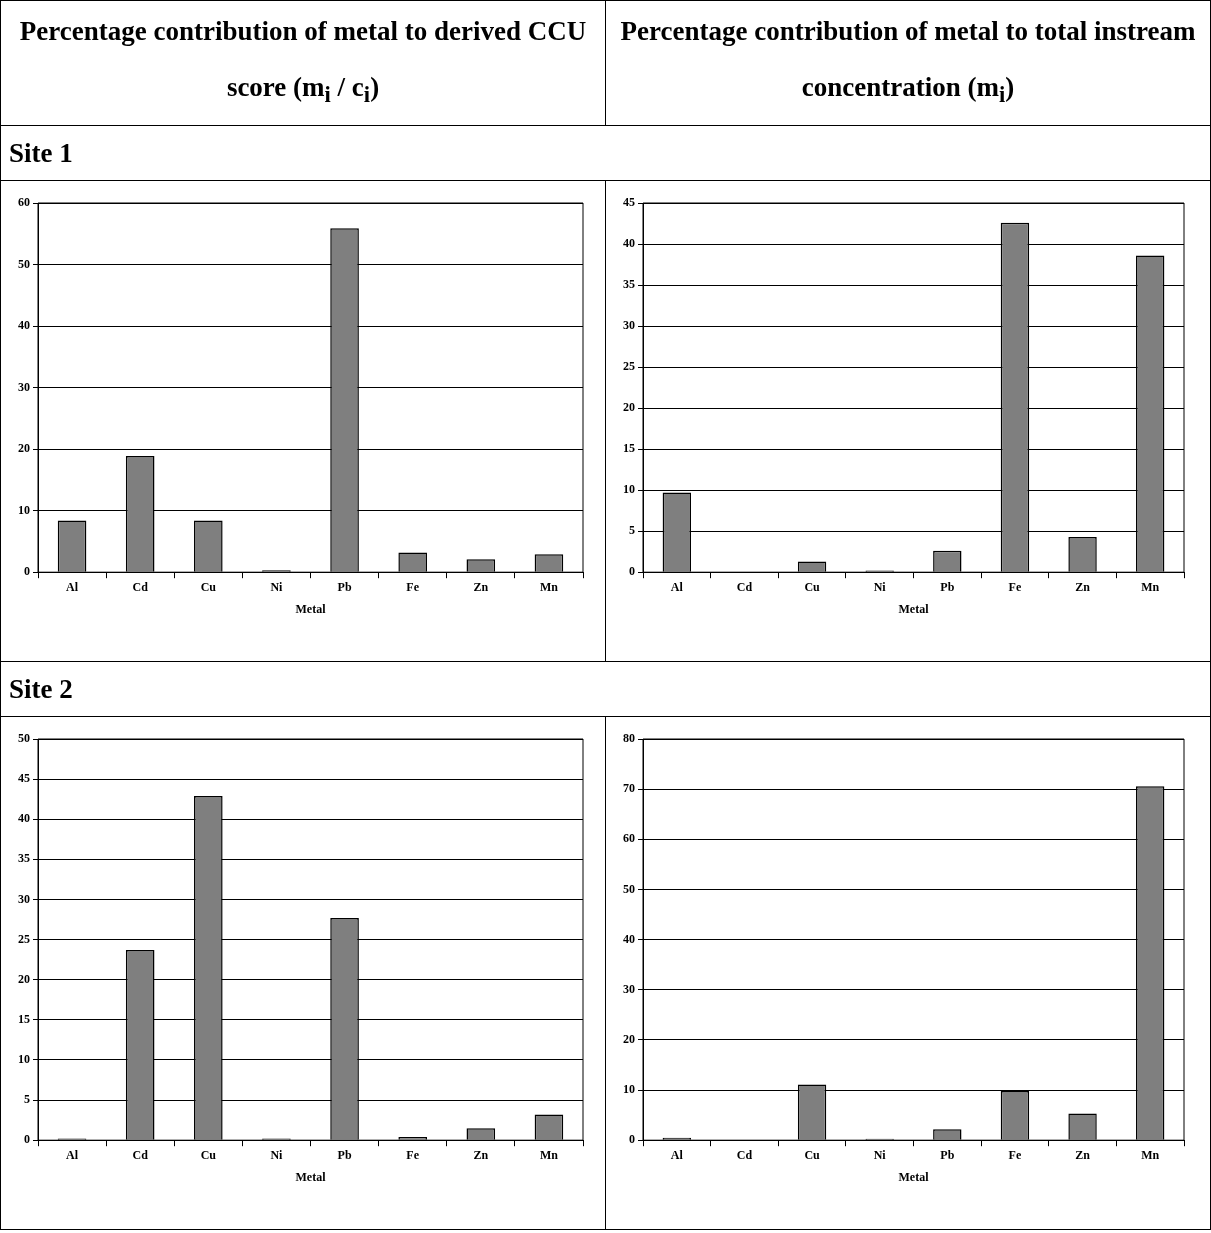  Describe the element at coordinates (629, 788) in the screenshot. I see `y-tick-label: 70` at that location.